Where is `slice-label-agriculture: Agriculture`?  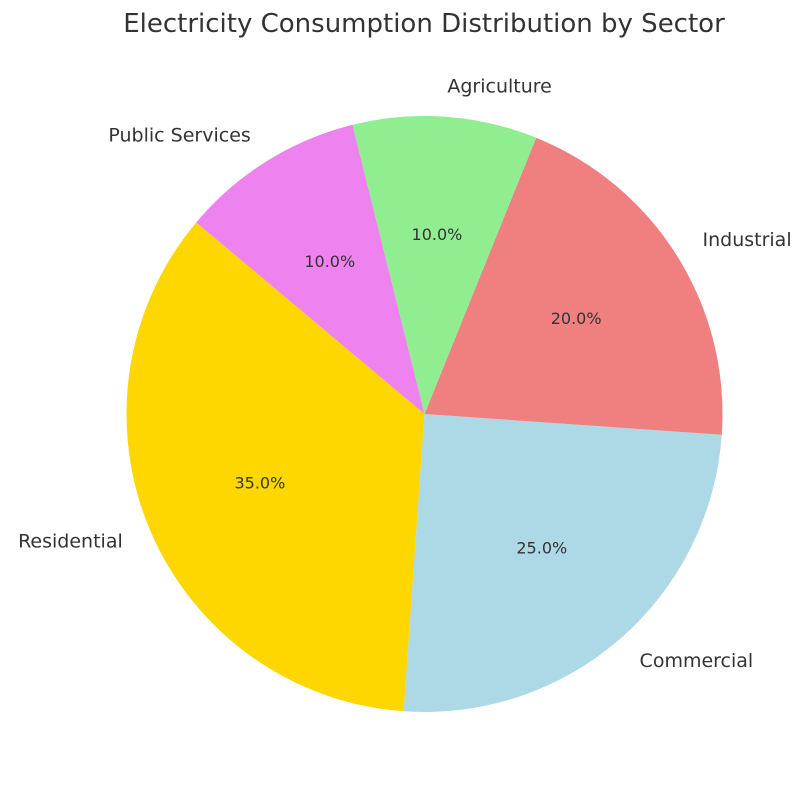 slice-label-agriculture: Agriculture is located at coordinates (499, 86).